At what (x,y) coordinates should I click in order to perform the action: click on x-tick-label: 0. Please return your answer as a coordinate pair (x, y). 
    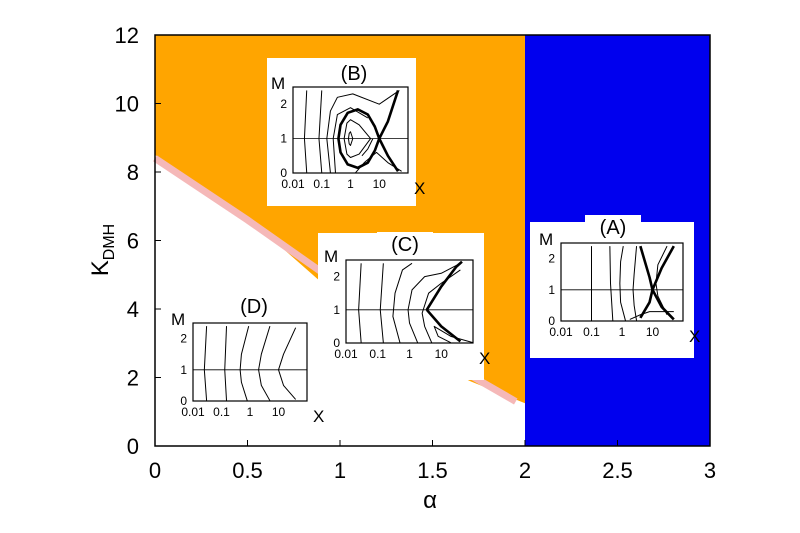
    Looking at the image, I should click on (155, 470).